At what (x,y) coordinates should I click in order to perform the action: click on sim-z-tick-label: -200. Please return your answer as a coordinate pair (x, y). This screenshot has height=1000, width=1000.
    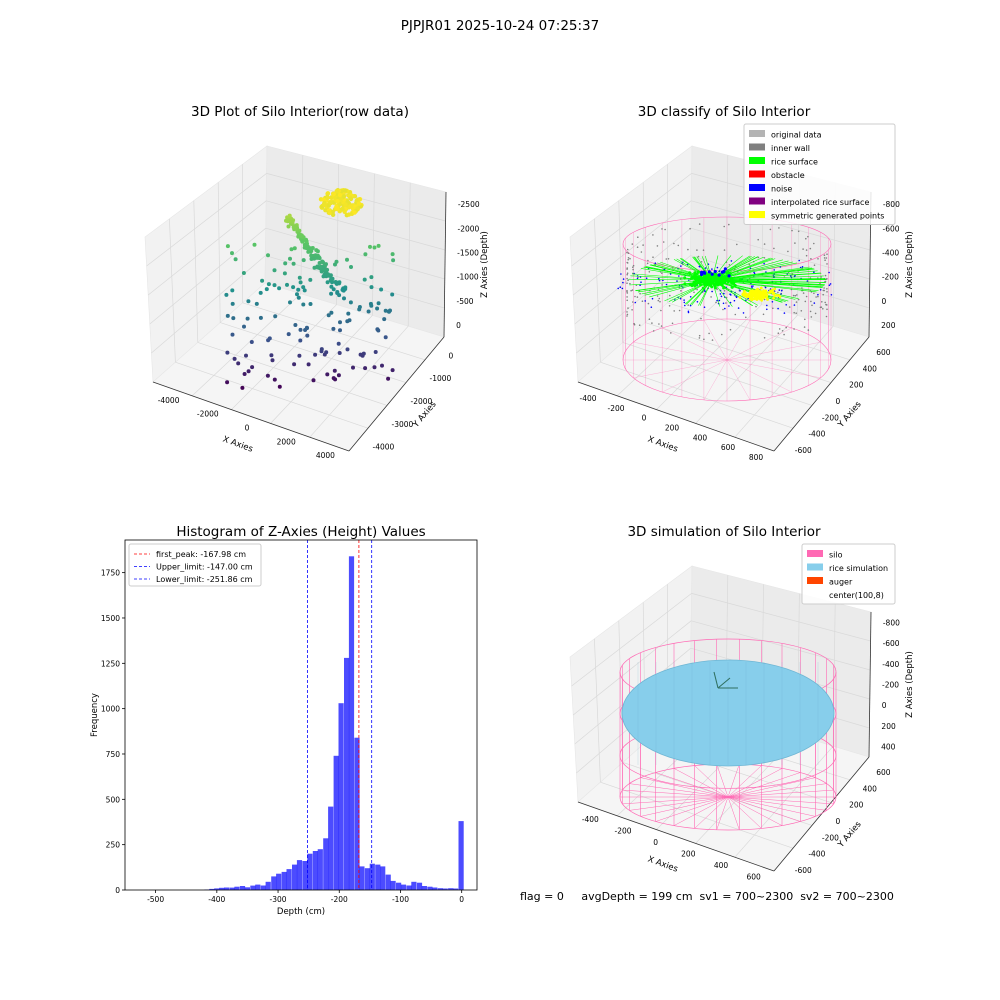
    Looking at the image, I should click on (890, 685).